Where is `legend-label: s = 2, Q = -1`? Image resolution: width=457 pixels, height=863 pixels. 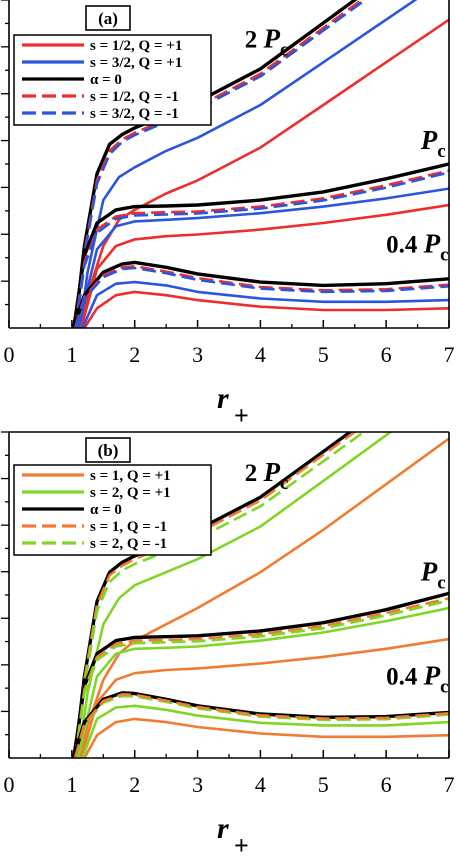 legend-label: s = 2, Q = -1 is located at coordinates (128, 544).